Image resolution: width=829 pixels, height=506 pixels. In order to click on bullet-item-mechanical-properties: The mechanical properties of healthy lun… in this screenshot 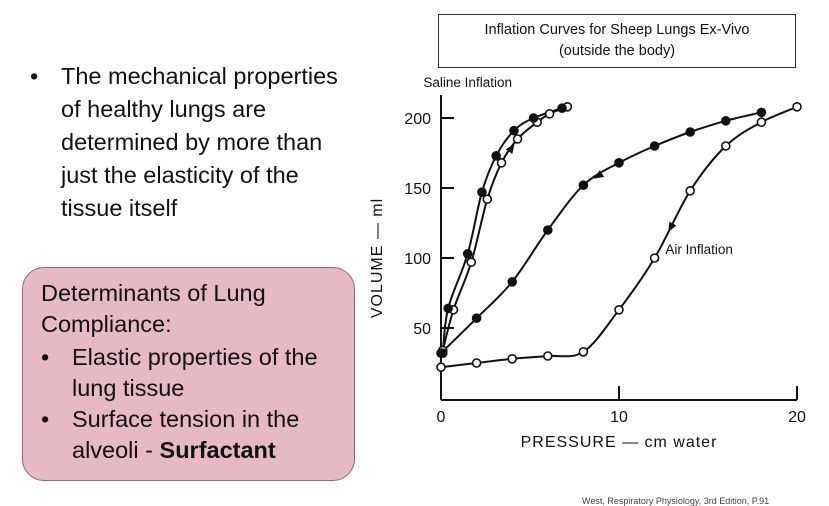, I will do `click(188, 142)`.